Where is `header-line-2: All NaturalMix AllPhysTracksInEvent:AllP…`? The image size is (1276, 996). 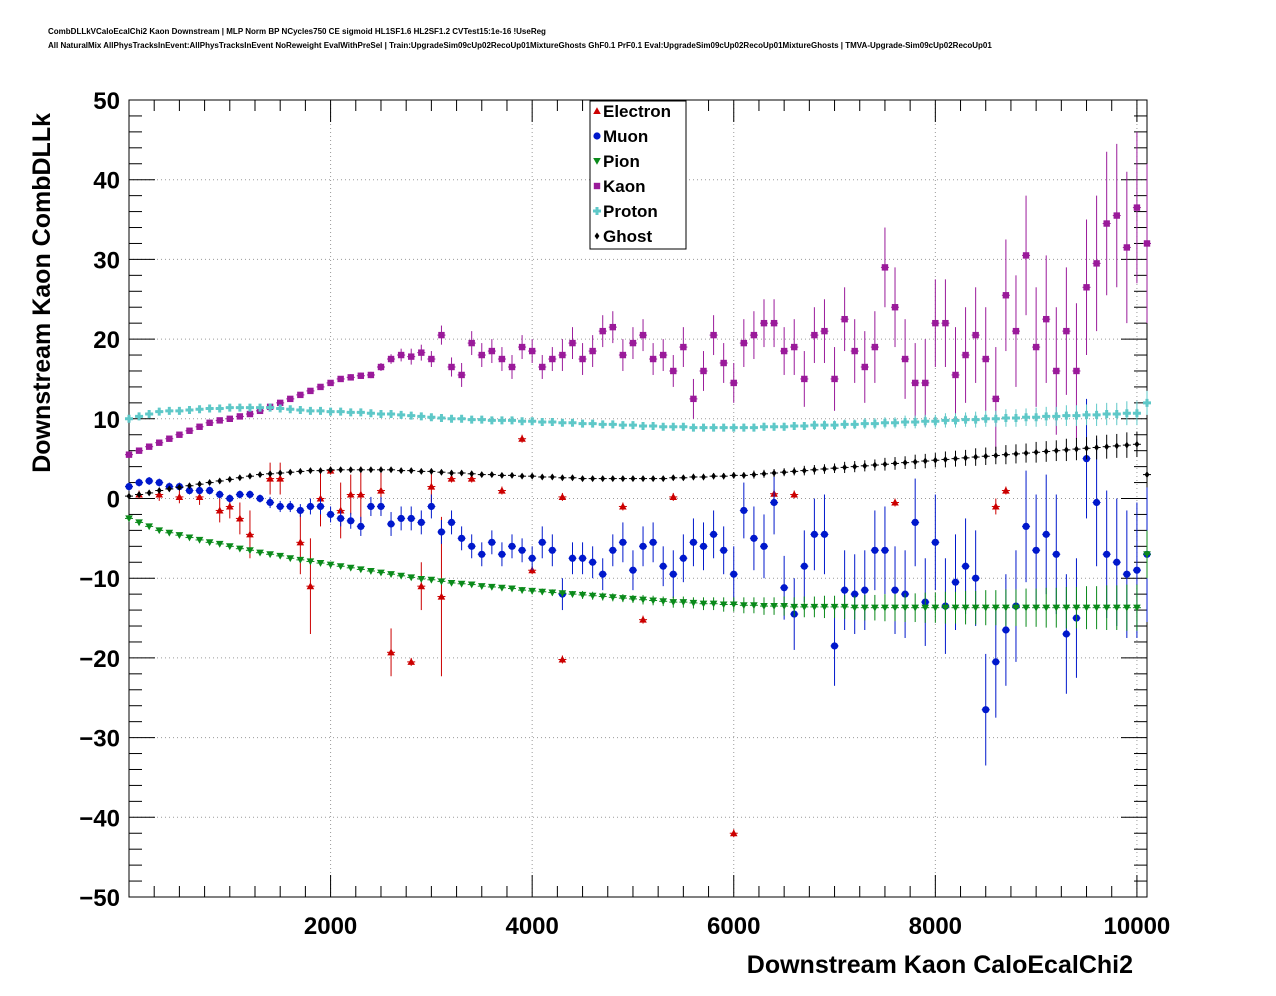
header-line-2: All NaturalMix AllPhysTracksInEvent:AllP… is located at coordinates (520, 45).